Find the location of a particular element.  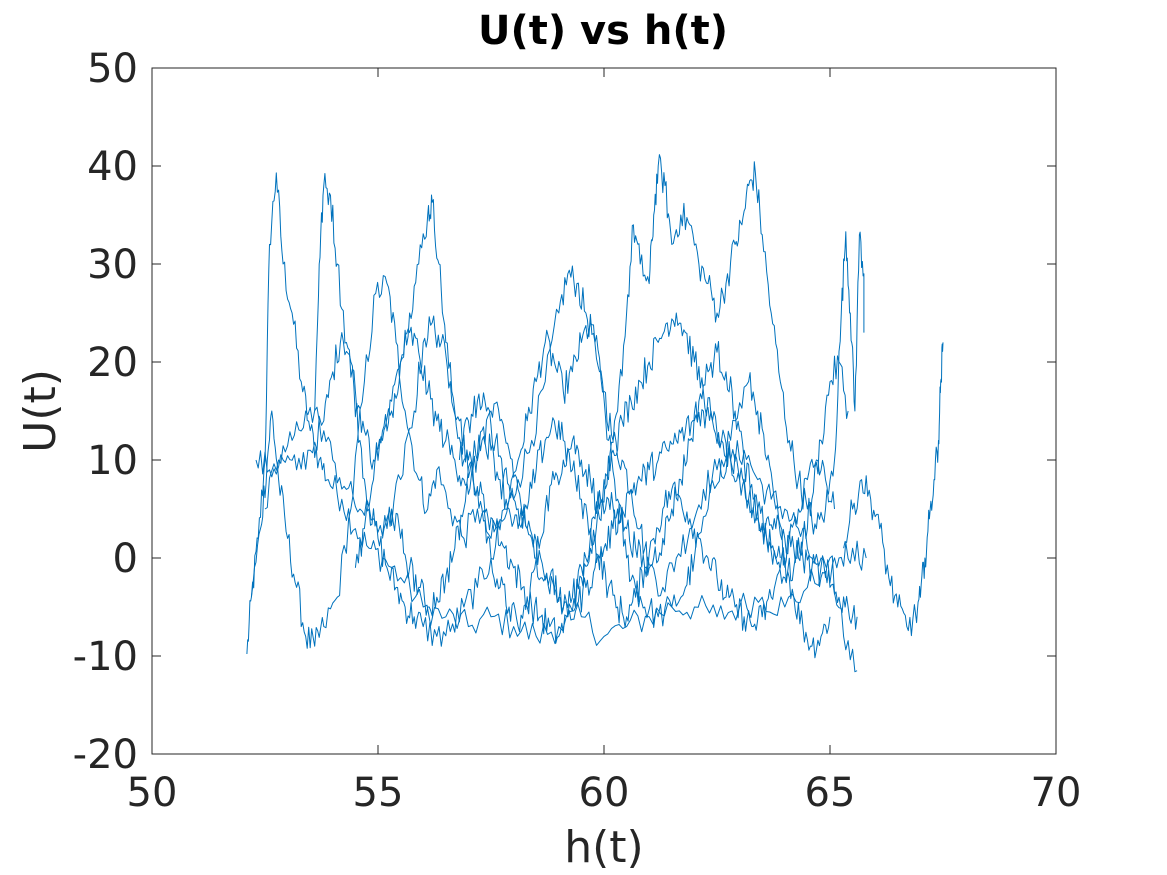

y-tick-label: 40 is located at coordinates (112, 167).